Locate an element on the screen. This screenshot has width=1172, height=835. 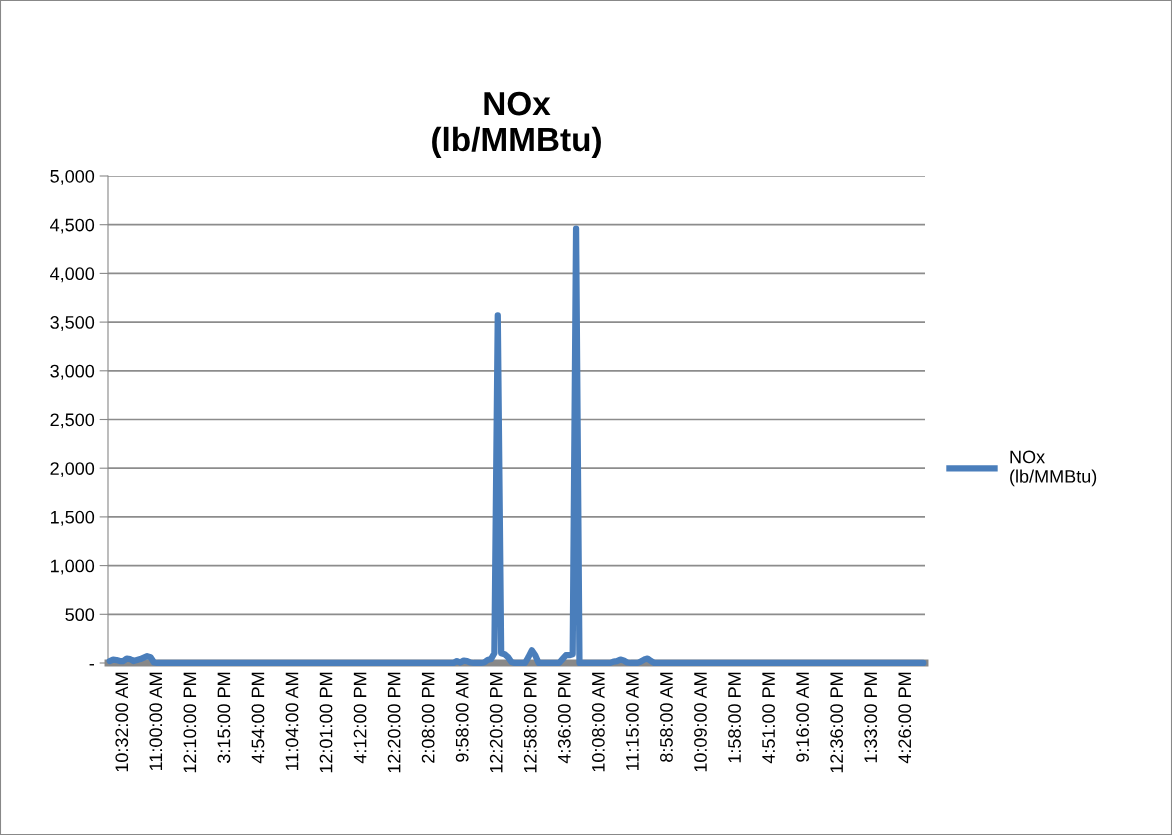
x-tick-label: 4:36:00 PM is located at coordinates (564, 718).